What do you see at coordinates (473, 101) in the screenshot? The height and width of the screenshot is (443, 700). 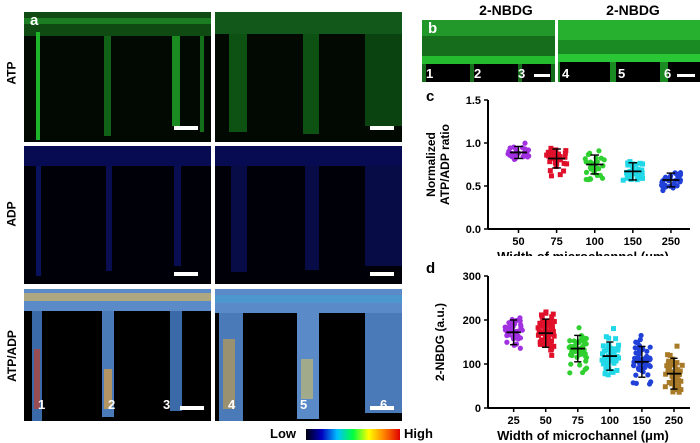 I see `y-tick-label: 1.5` at bounding box center [473, 101].